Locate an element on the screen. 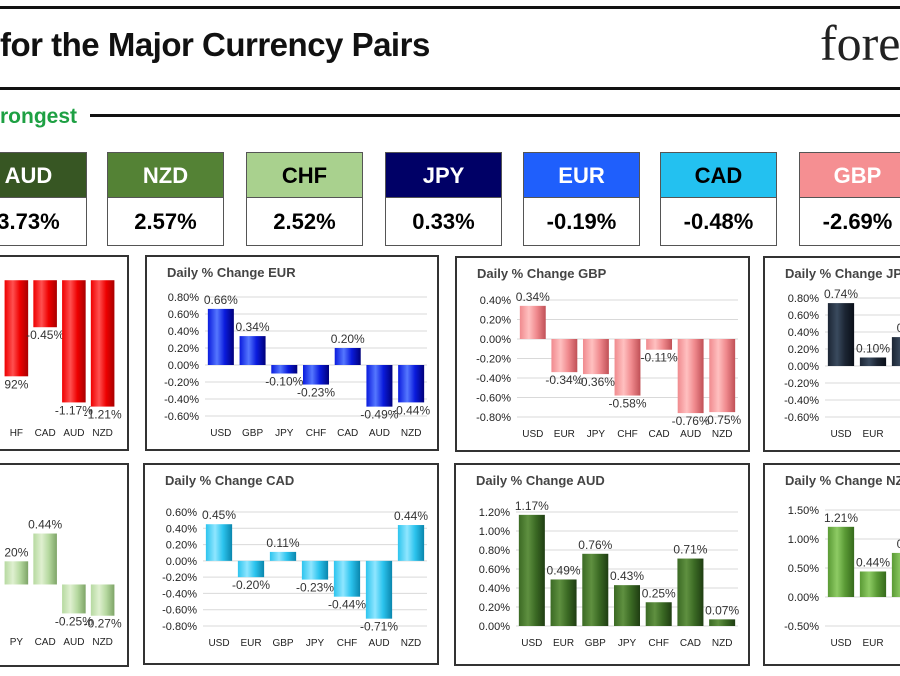  chart-title: Daily % Change AUD is located at coordinates (540, 480).